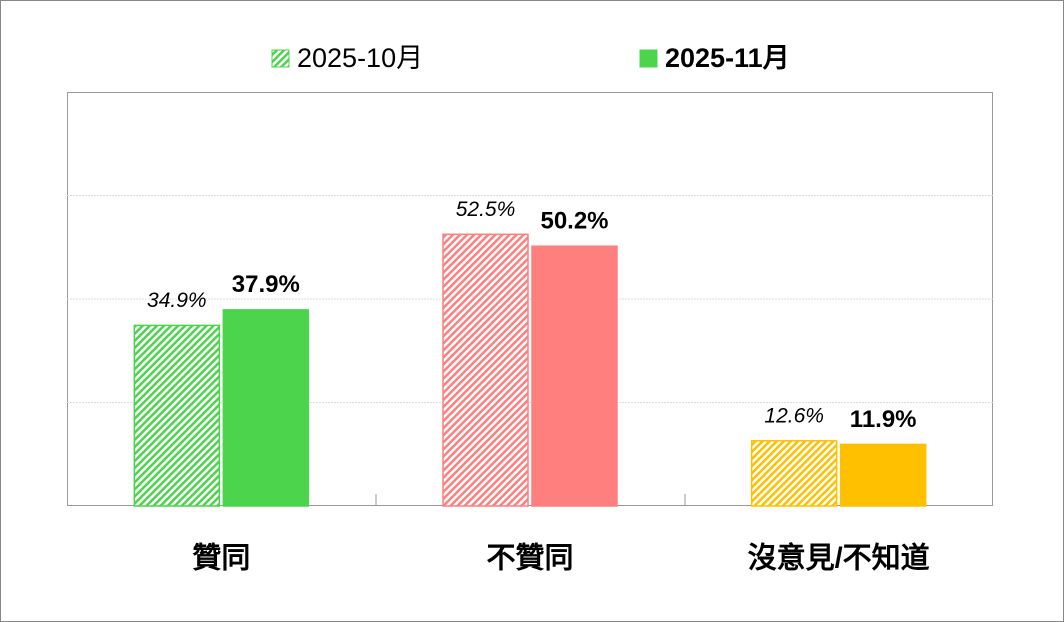 The image size is (1064, 622). What do you see at coordinates (360, 58) in the screenshot?
I see `legend-label: 2025-10月` at bounding box center [360, 58].